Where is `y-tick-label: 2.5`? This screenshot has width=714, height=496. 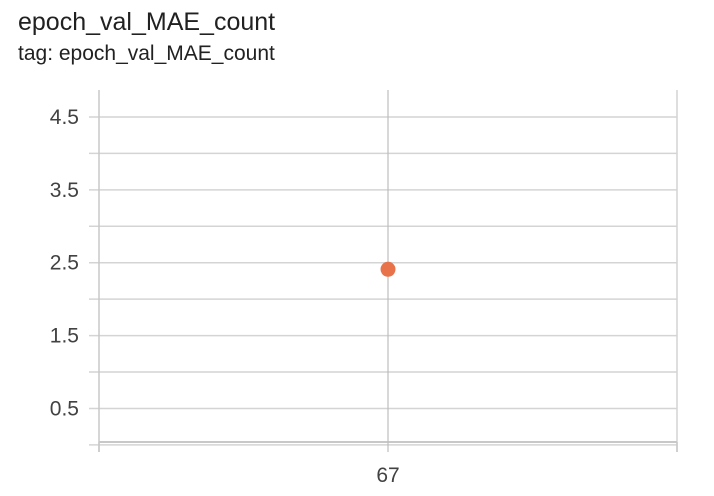
y-tick-label: 2.5 is located at coordinates (64, 263).